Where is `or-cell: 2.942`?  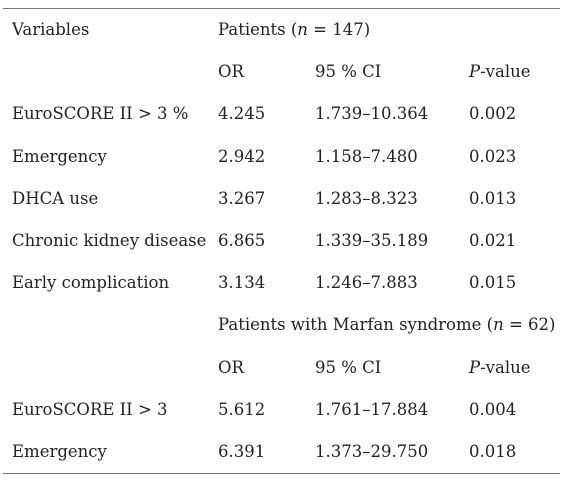 or-cell: 2.942 is located at coordinates (242, 156).